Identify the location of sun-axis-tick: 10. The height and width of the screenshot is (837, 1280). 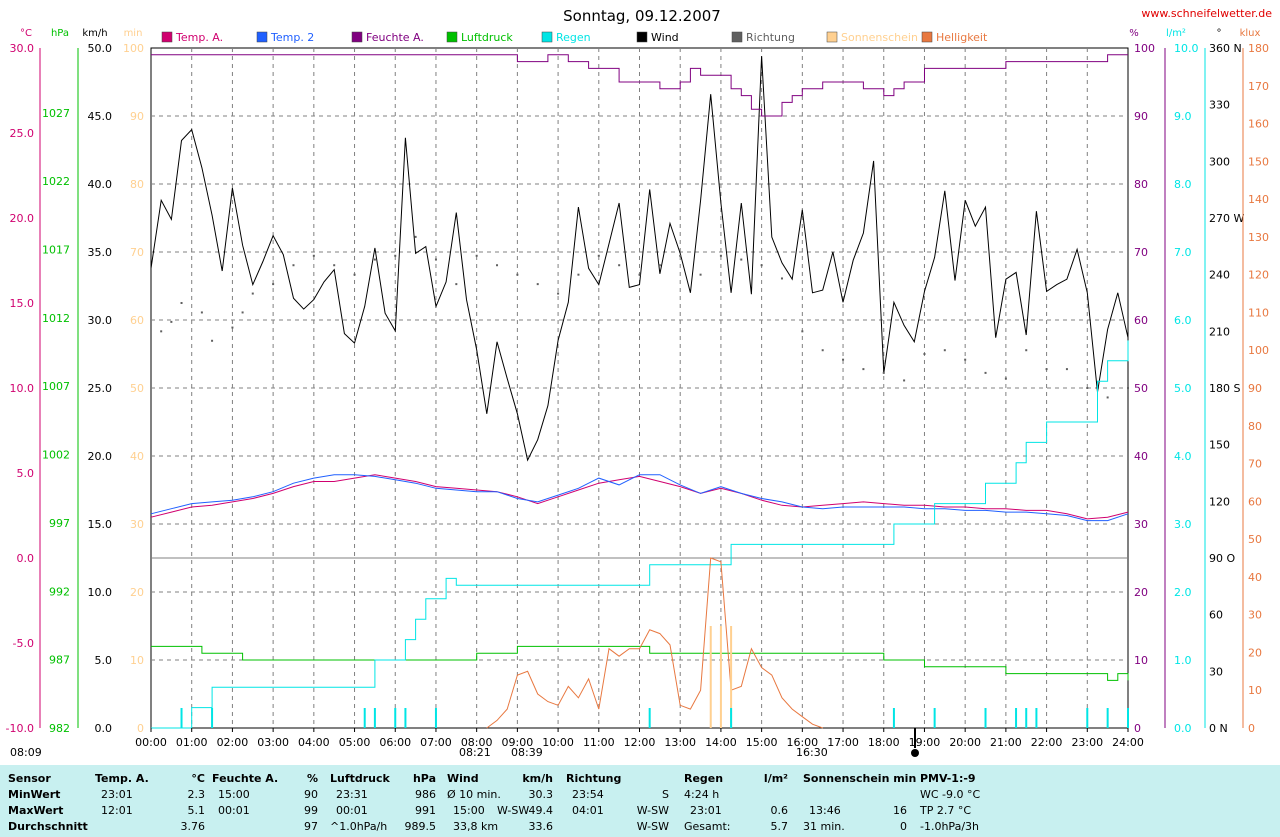
(137, 660).